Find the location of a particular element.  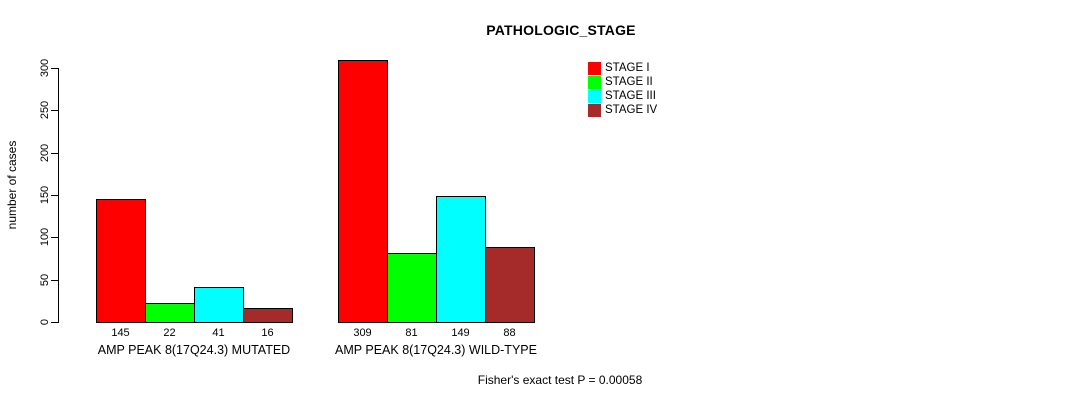

bar-stage-iii-group2 is located at coordinates (461, 259).